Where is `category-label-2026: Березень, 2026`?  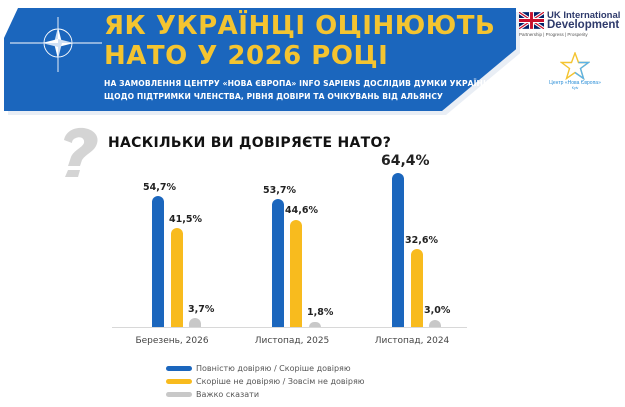 category-label-2026: Березень, 2026 is located at coordinates (172, 341).